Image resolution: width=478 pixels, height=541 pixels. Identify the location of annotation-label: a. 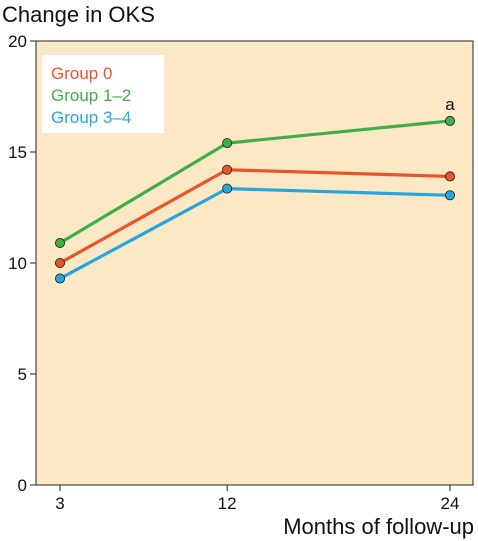
(450, 104).